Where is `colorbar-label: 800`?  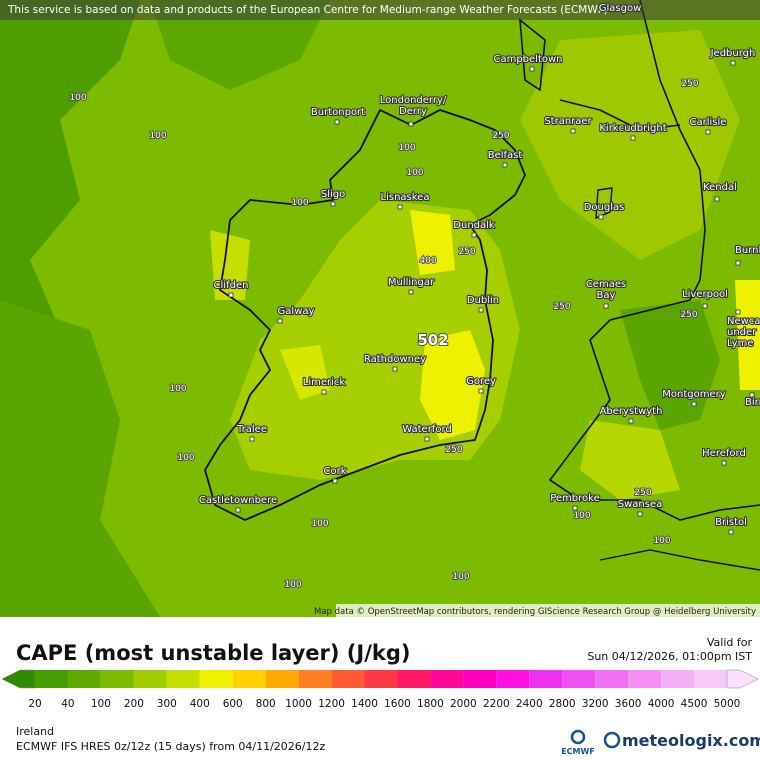
colorbar-label: 800 is located at coordinates (266, 704).